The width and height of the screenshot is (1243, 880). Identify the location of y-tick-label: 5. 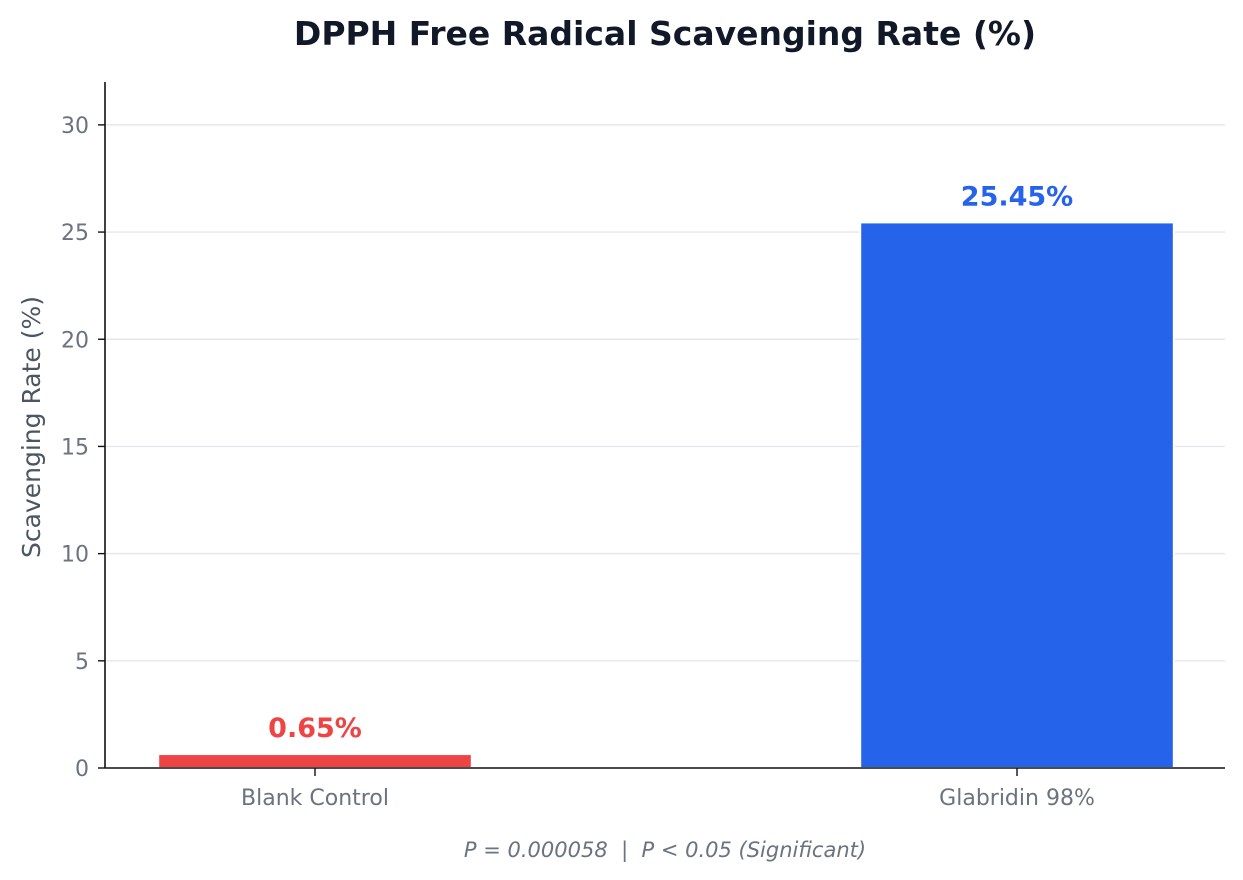
(82, 662).